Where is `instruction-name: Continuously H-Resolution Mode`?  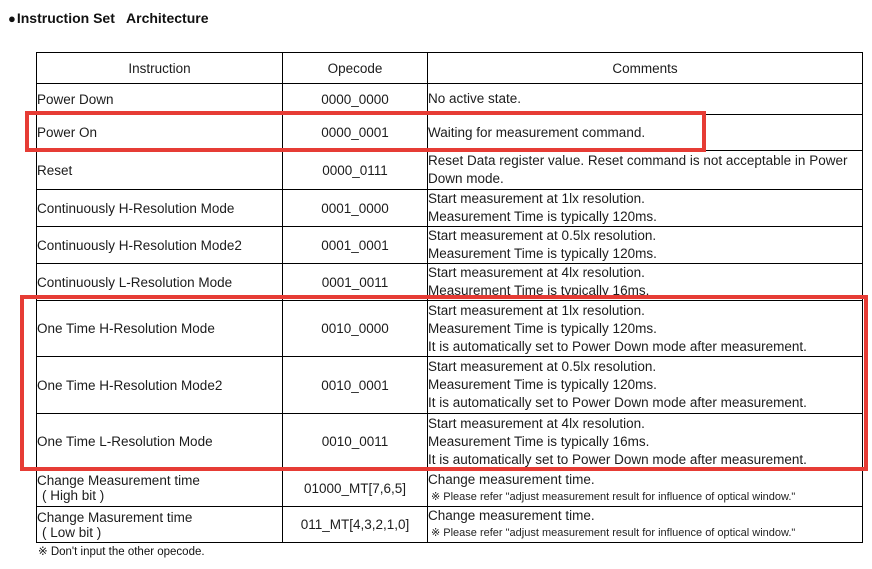
instruction-name: Continuously H-Resolution Mode is located at coordinates (136, 208).